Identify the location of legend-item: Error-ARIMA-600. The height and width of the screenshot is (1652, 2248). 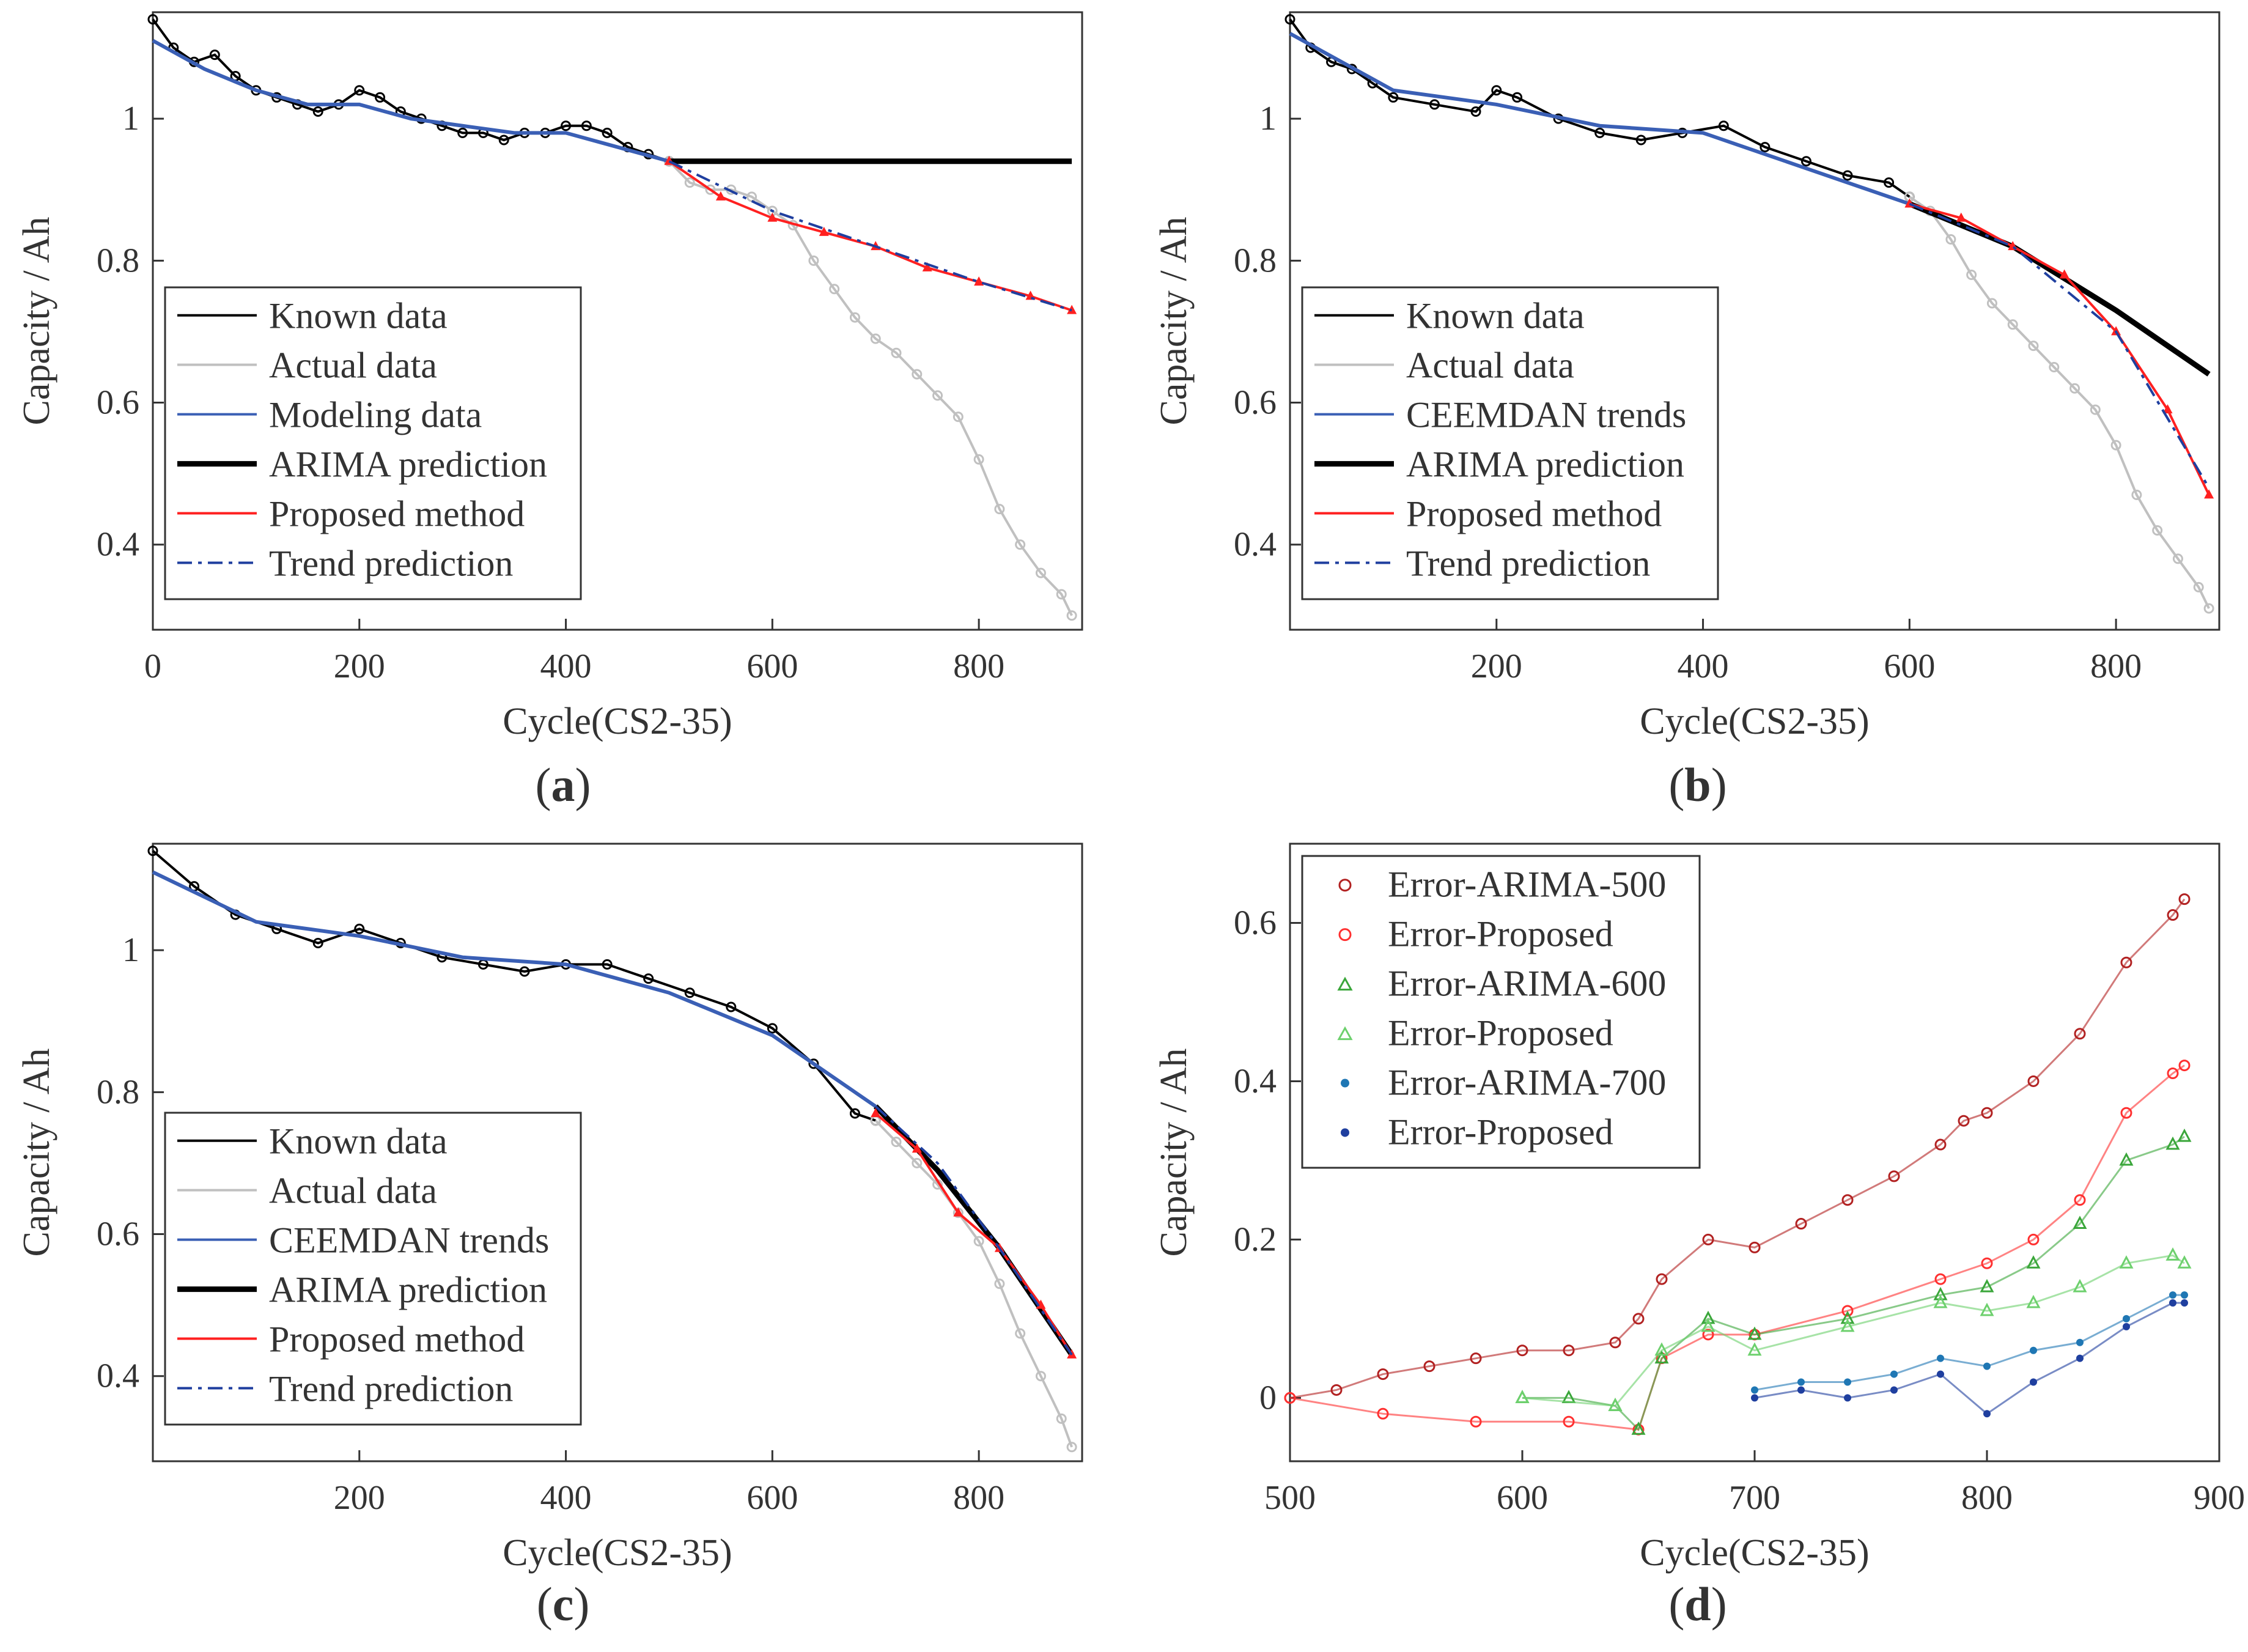
(1501, 984).